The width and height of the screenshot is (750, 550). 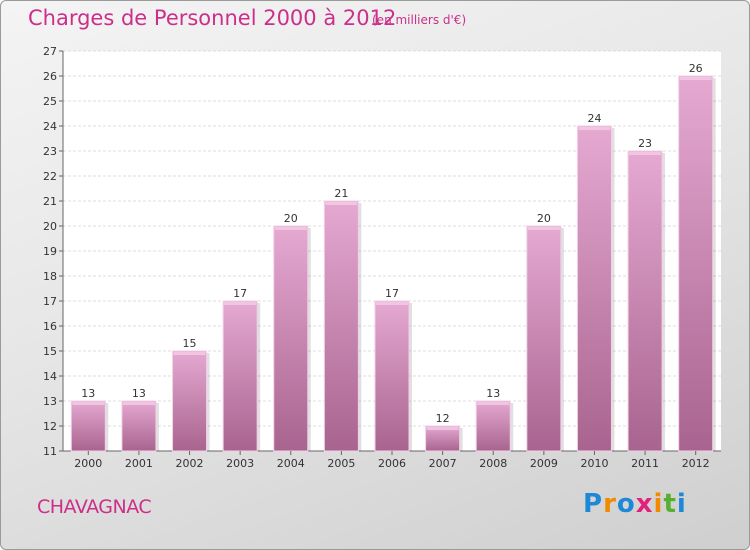 What do you see at coordinates (696, 68) in the screenshot?
I see `data-label: 26` at bounding box center [696, 68].